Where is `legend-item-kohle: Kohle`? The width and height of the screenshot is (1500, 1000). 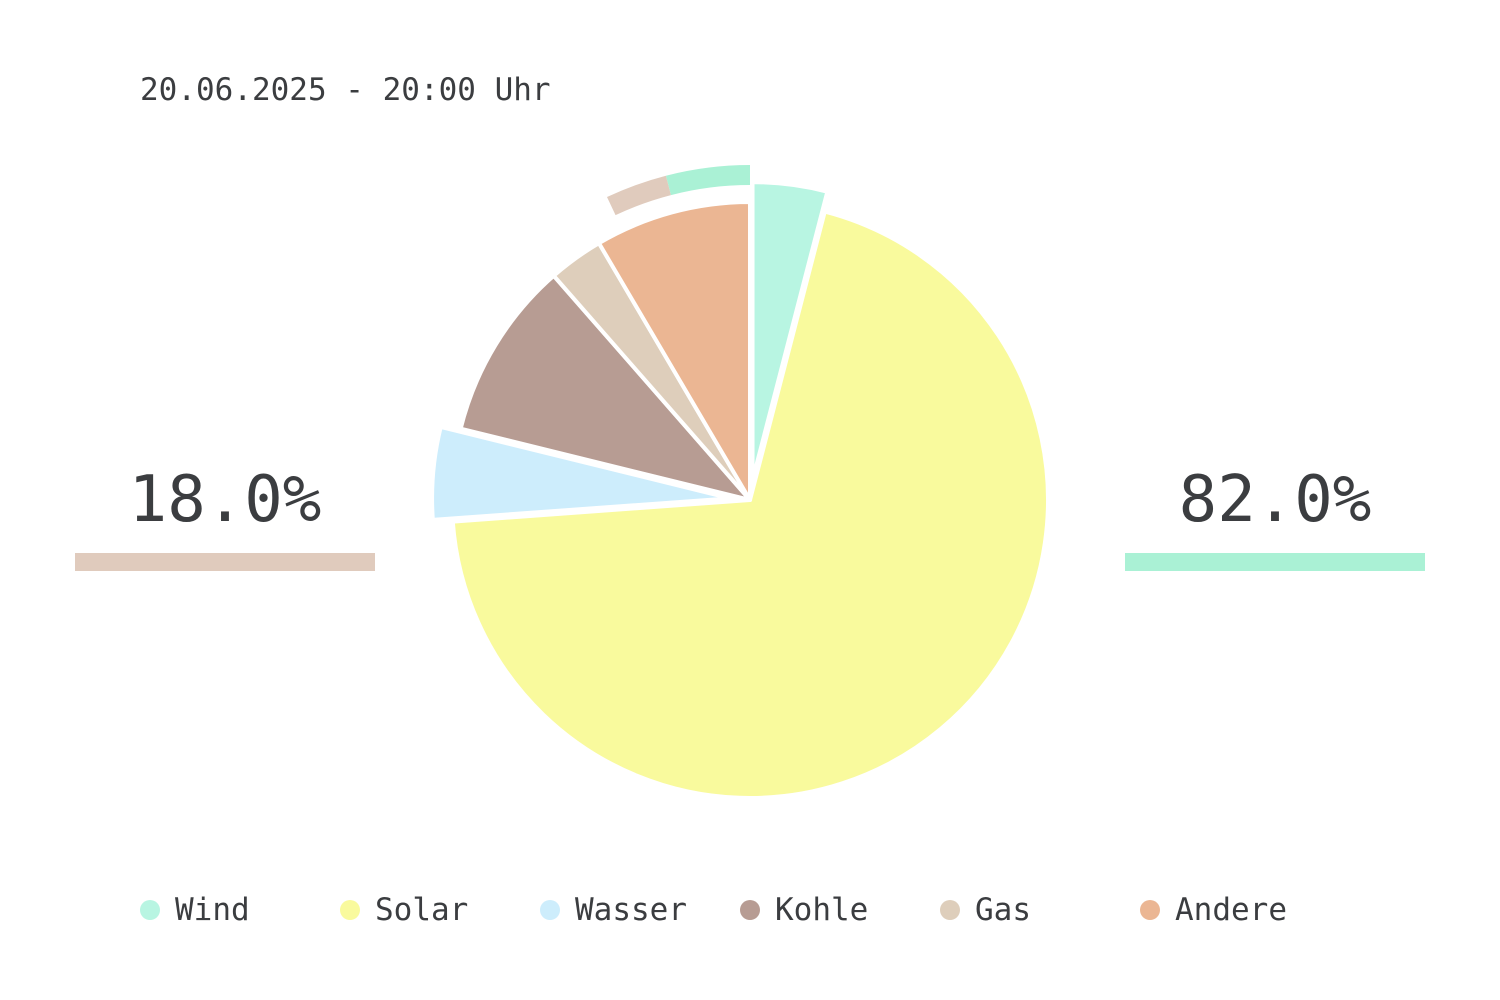 legend-item-kohle: Kohle is located at coordinates (804, 910).